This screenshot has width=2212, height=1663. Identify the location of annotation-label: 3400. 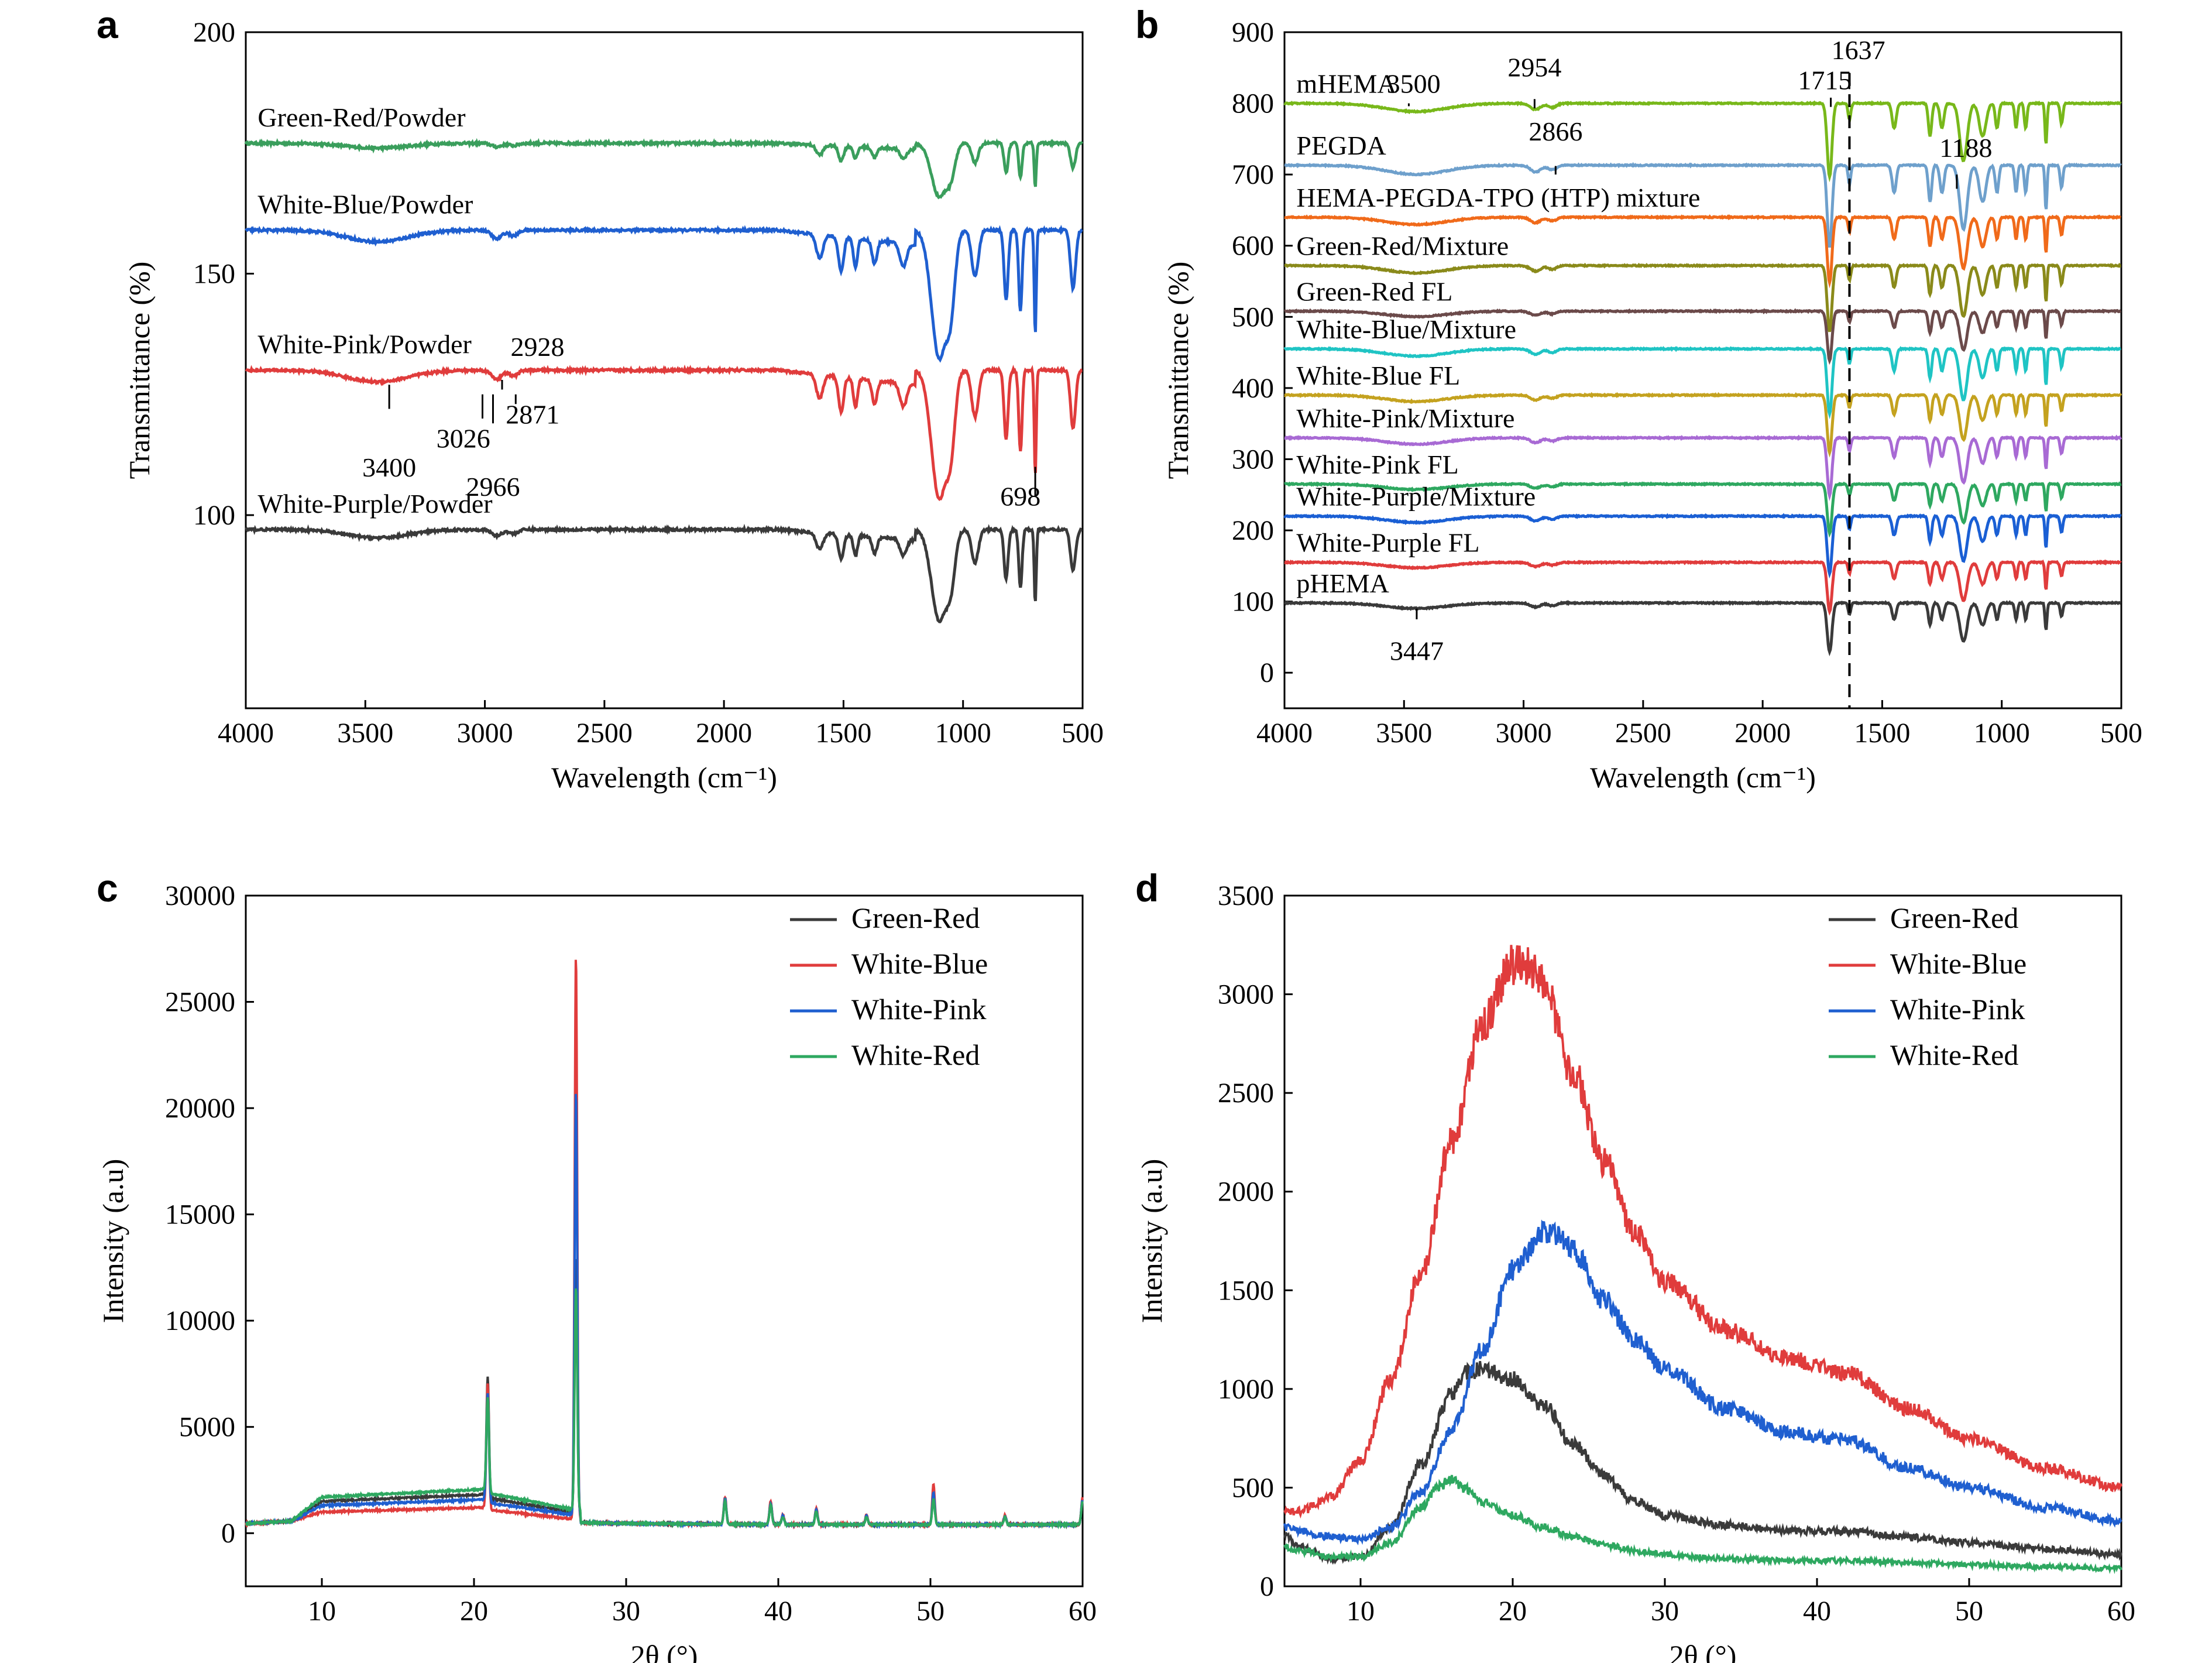
(389, 467).